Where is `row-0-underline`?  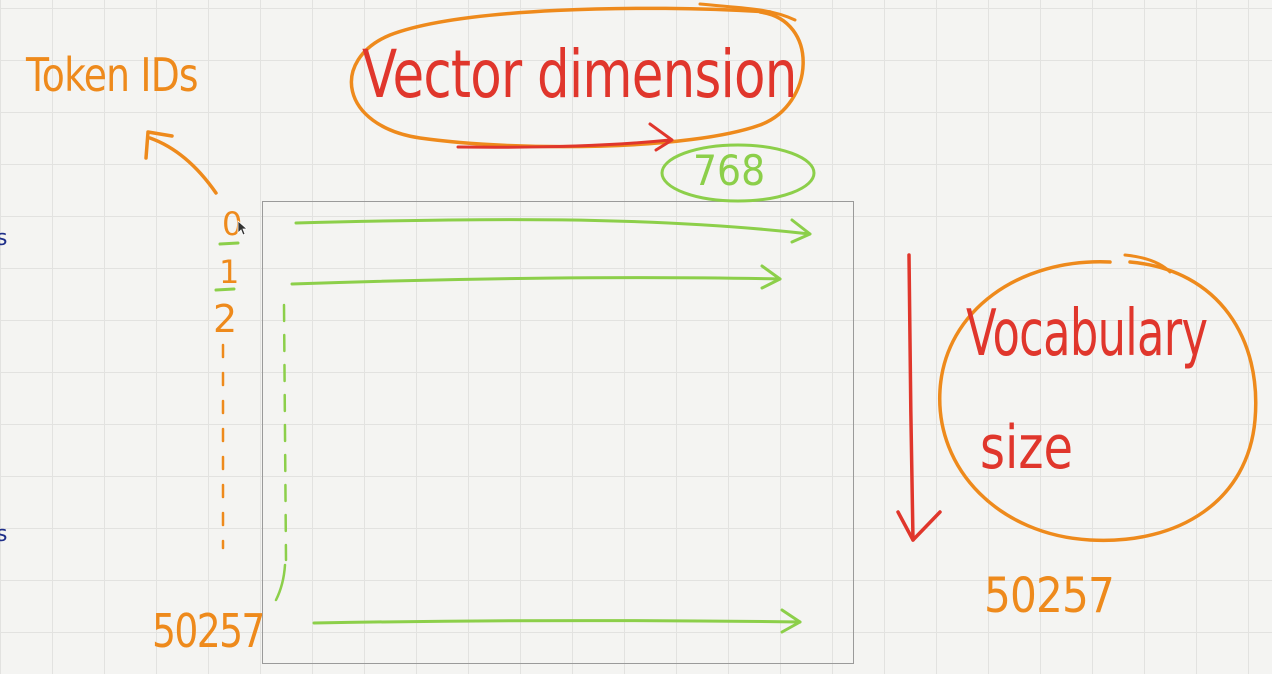 row-0-underline is located at coordinates (229, 243).